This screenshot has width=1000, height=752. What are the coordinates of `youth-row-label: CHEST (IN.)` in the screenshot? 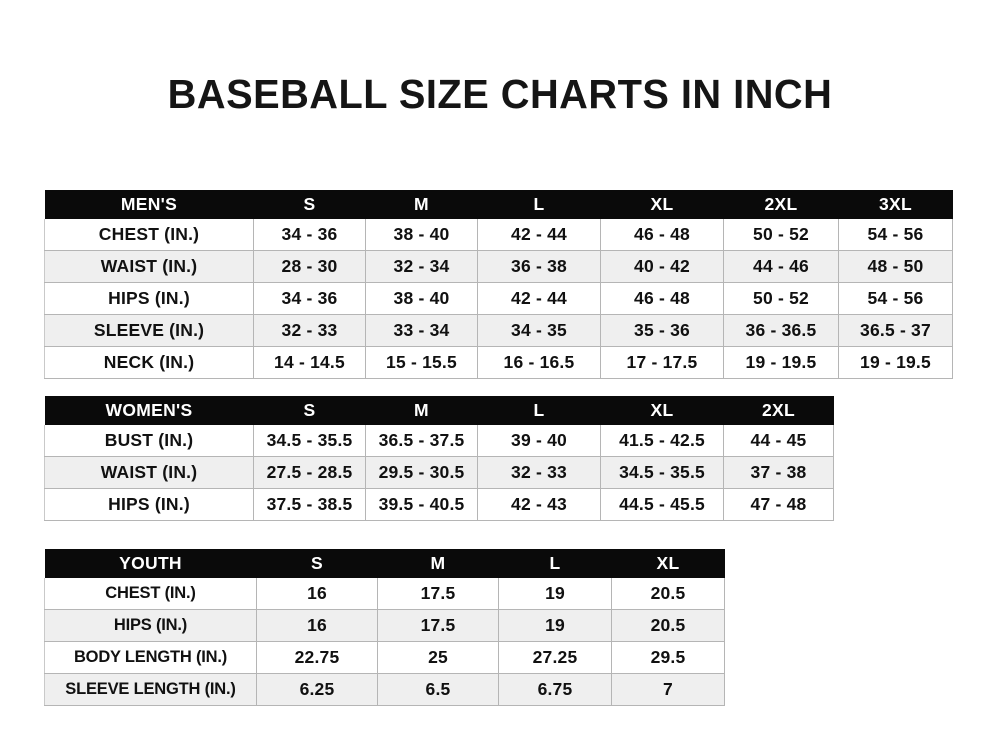 It's located at (150, 594).